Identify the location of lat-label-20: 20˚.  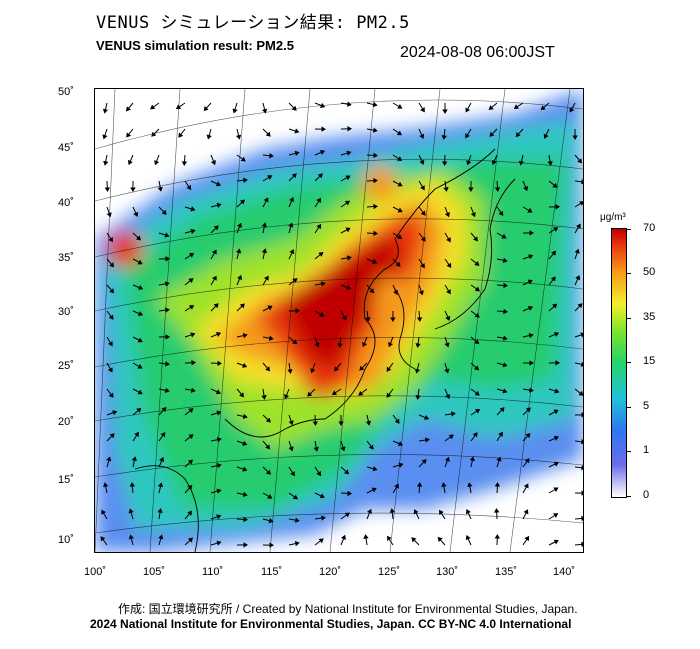
(66, 422).